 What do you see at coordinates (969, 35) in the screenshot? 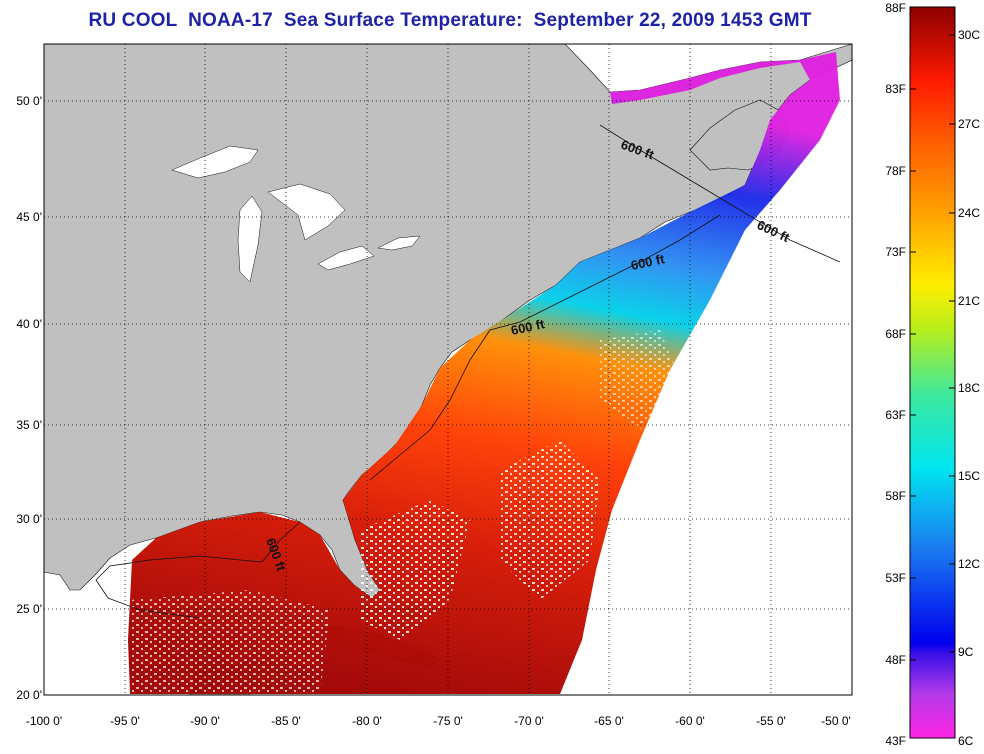
I see `c-label-30: 30C` at bounding box center [969, 35].